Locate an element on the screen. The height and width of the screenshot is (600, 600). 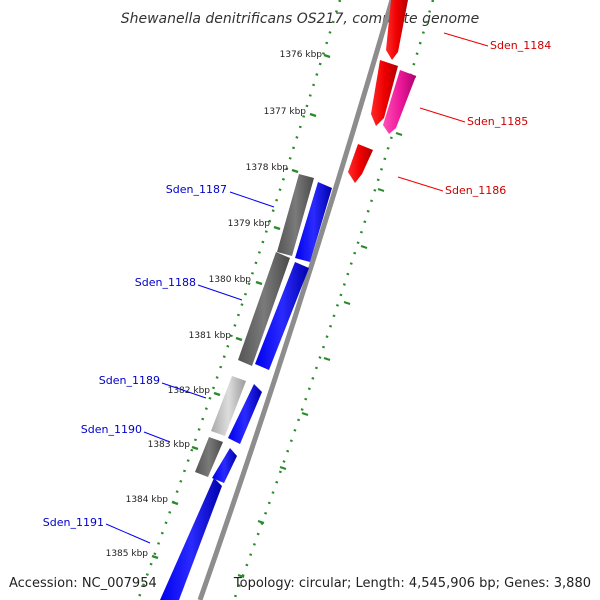
gene-arrow-sden-1185-a is located at coordinates (384, 93).